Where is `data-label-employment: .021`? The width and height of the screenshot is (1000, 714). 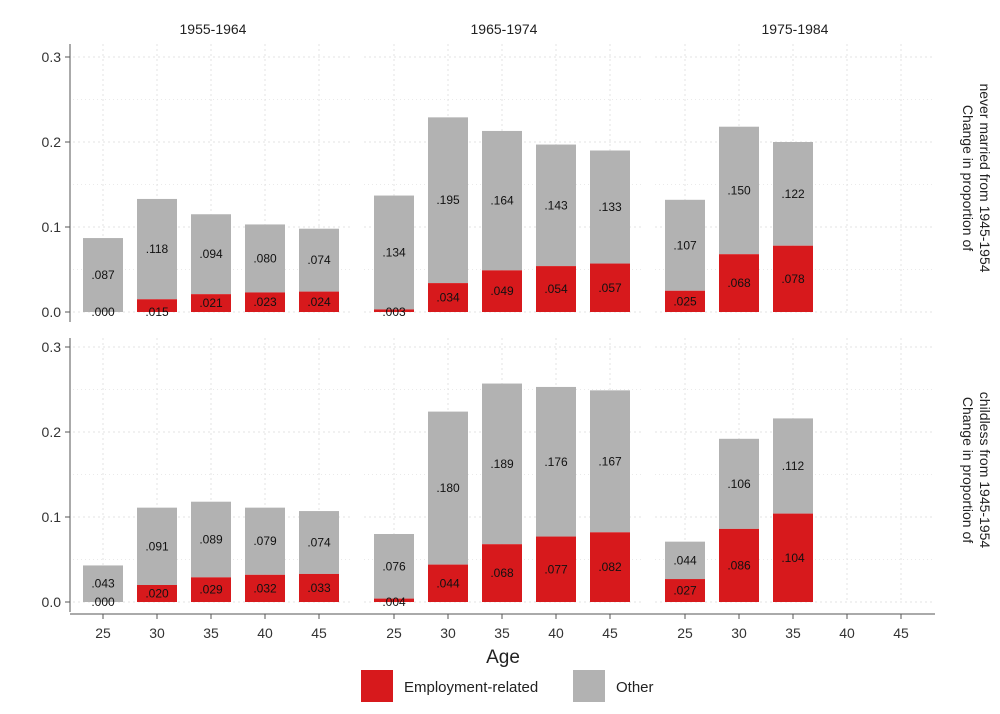
data-label-employment: .021 is located at coordinates (211, 303).